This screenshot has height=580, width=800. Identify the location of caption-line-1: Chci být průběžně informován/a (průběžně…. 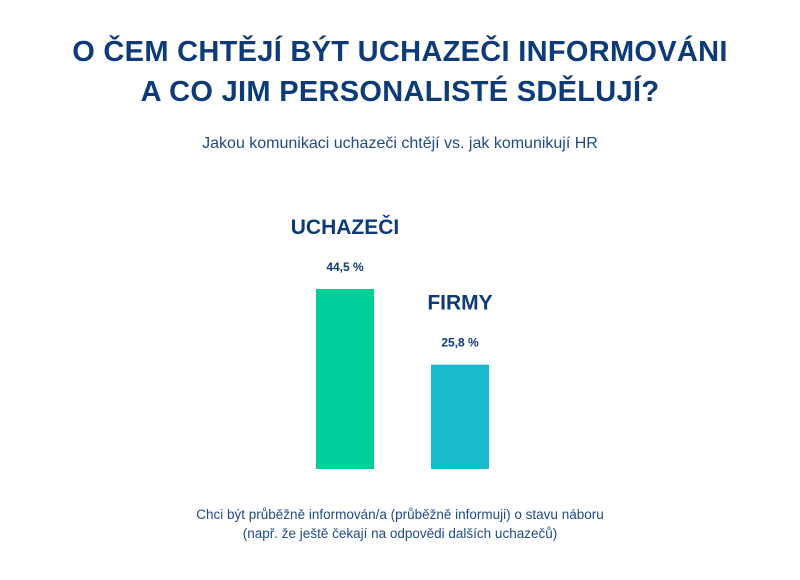
(400, 514).